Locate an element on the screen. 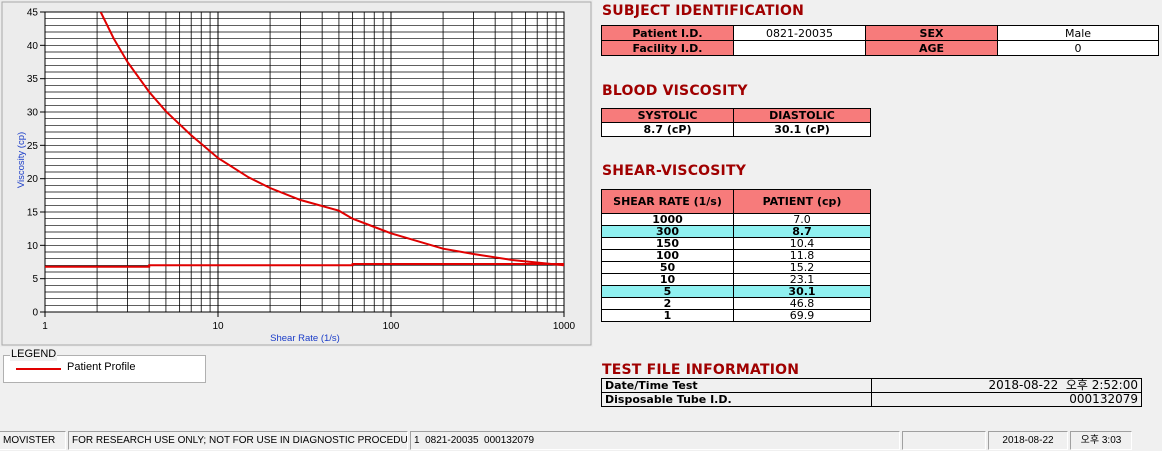 The width and height of the screenshot is (1162, 451). blood-viscosity-table: SYSTOLIC DIASTOLIC 8.7 (cP) 30.1 (cP) is located at coordinates (736, 122).